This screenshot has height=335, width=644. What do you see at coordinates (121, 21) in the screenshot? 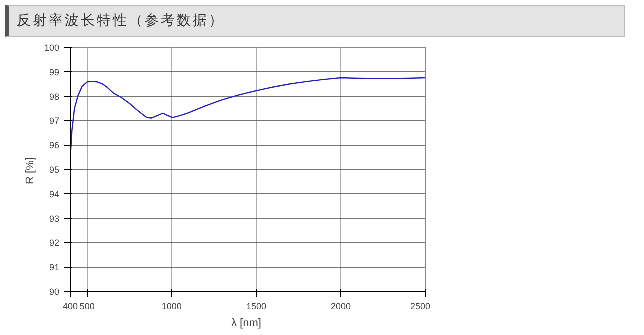
I see `chart-title: 反射率波长特性（参考数据）` at bounding box center [121, 21].